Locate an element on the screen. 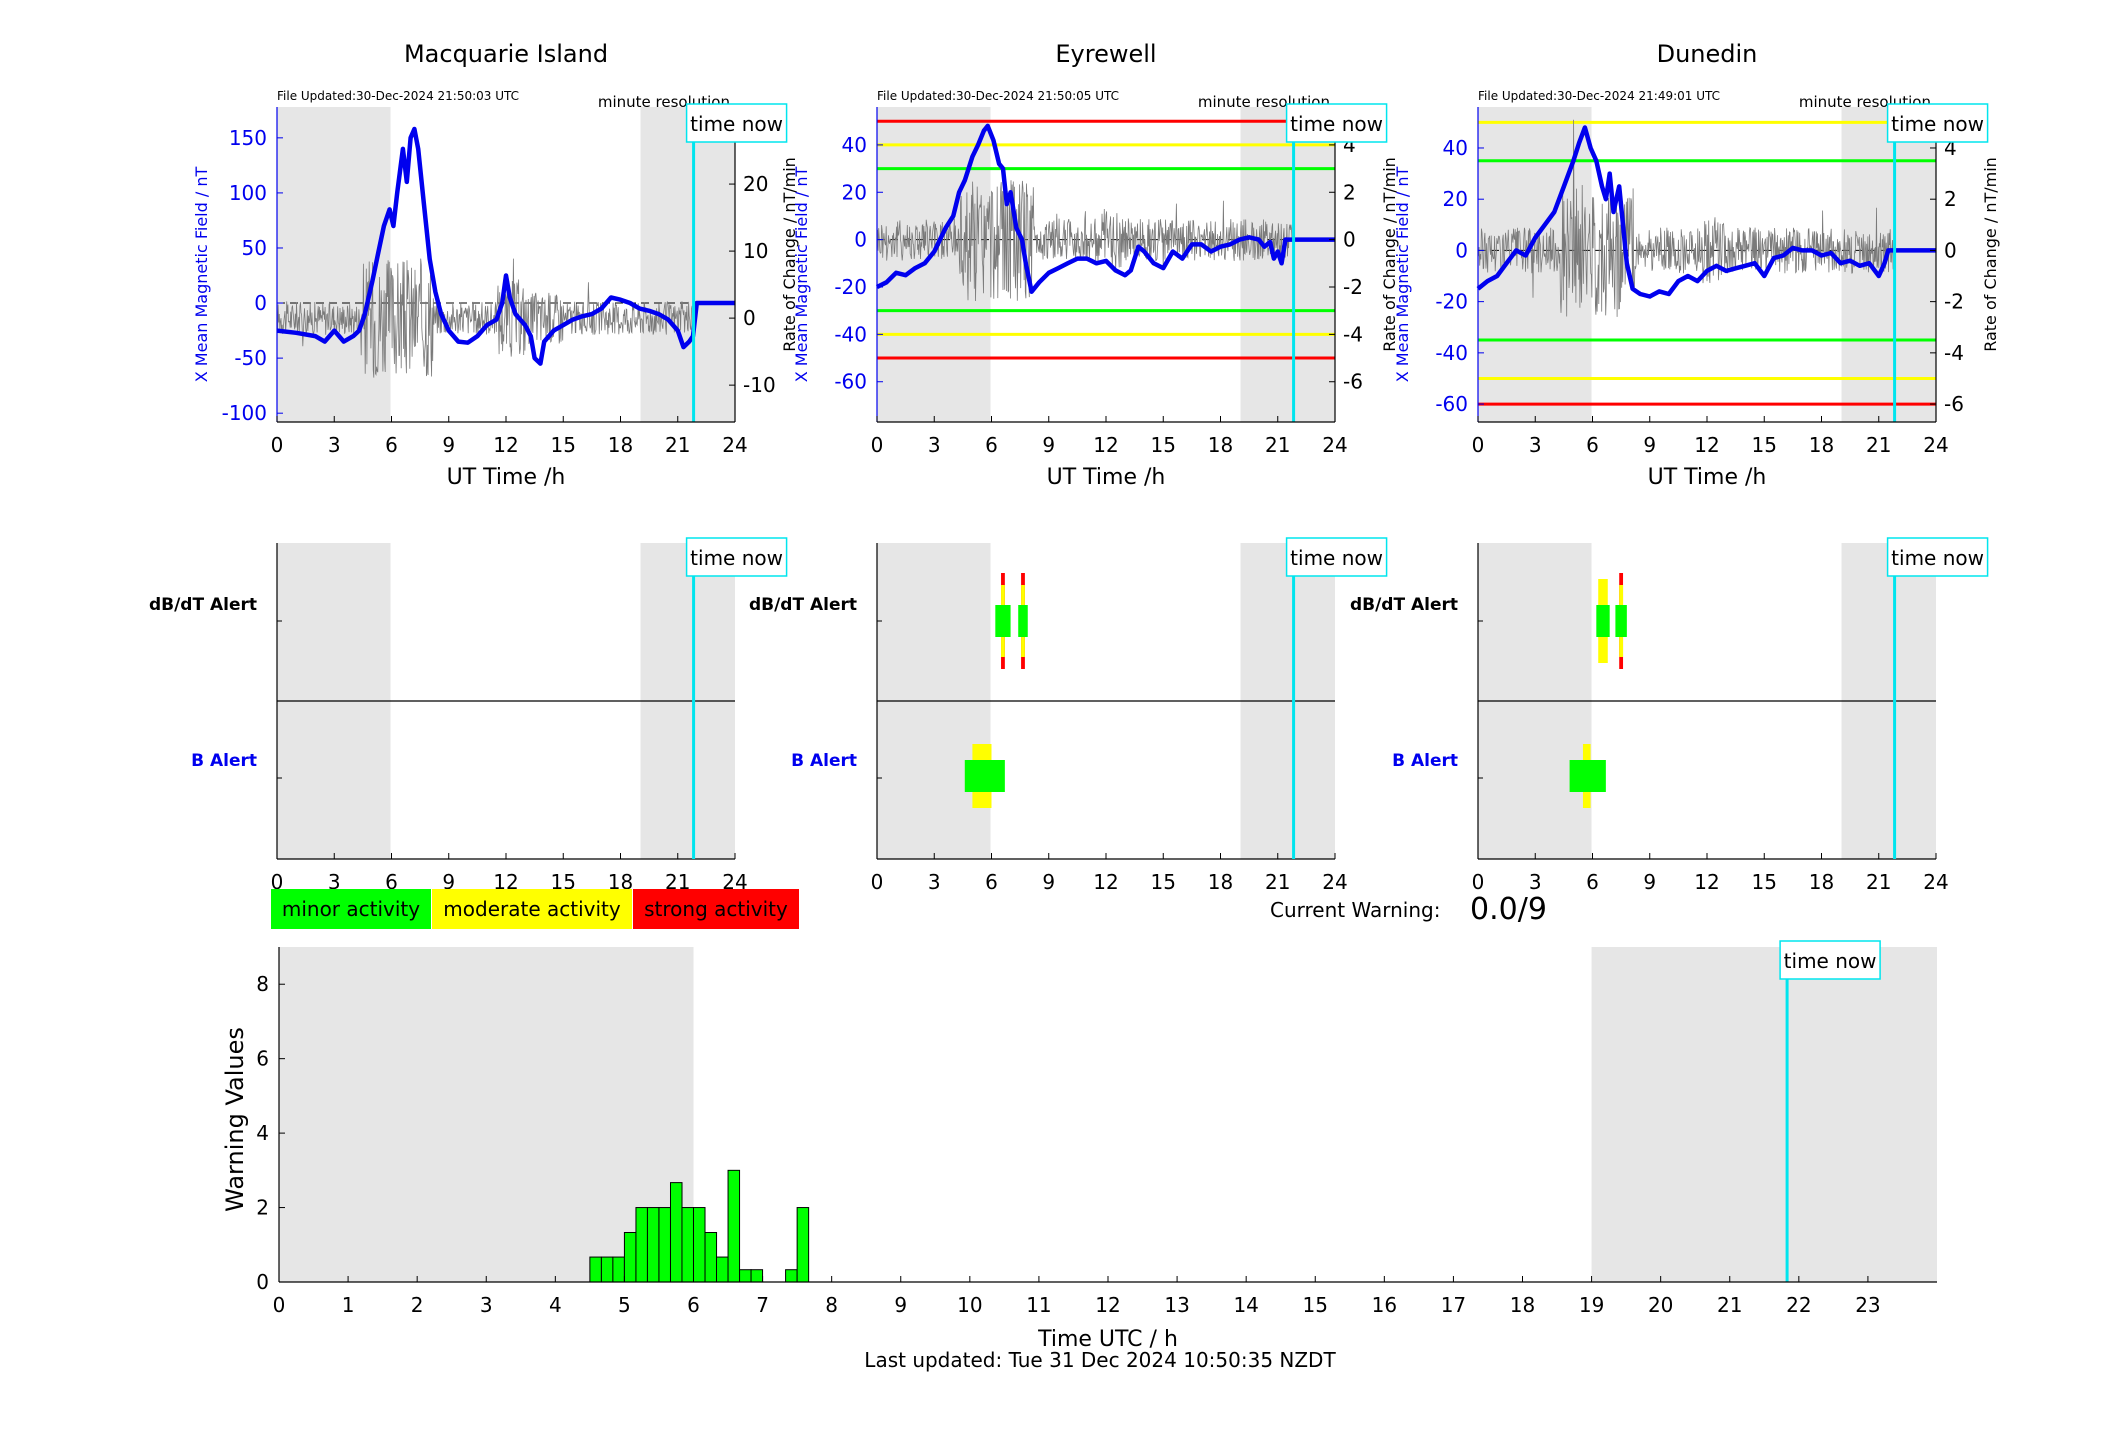 The image size is (2117, 1437). x-tick-label: 12 is located at coordinates (505, 445).